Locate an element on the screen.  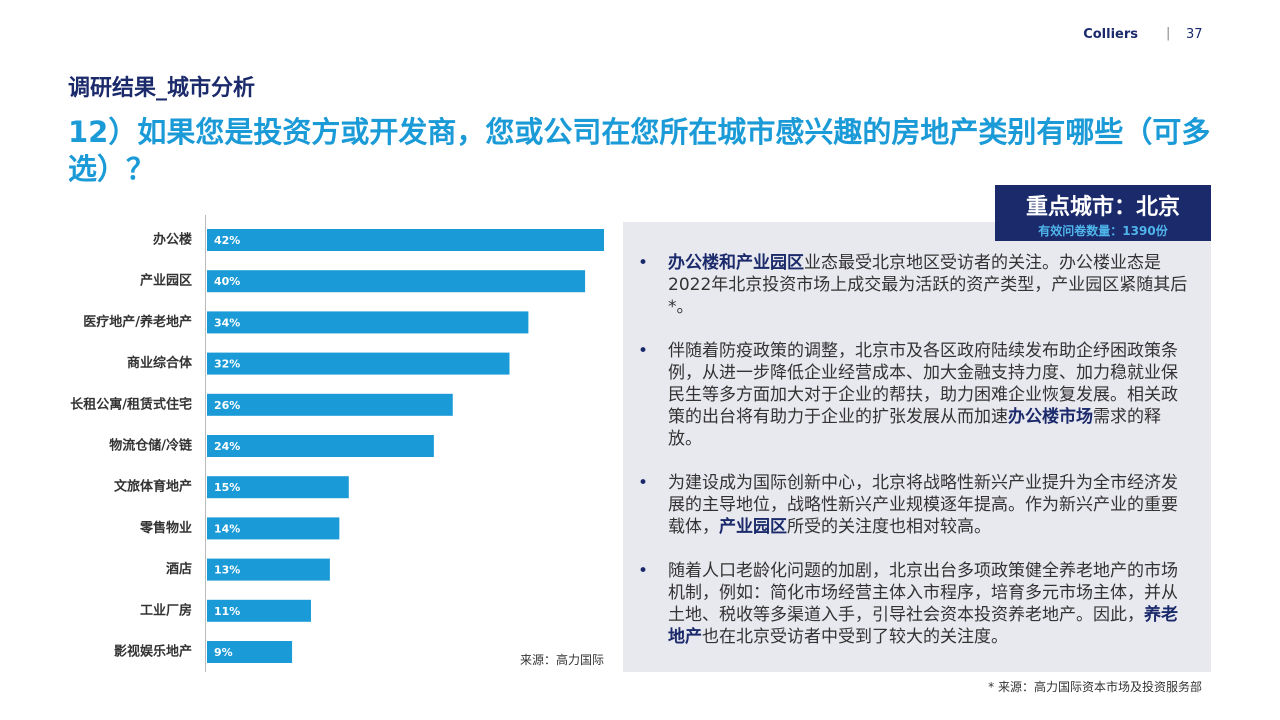
value-label: 26% is located at coordinates (227, 405).